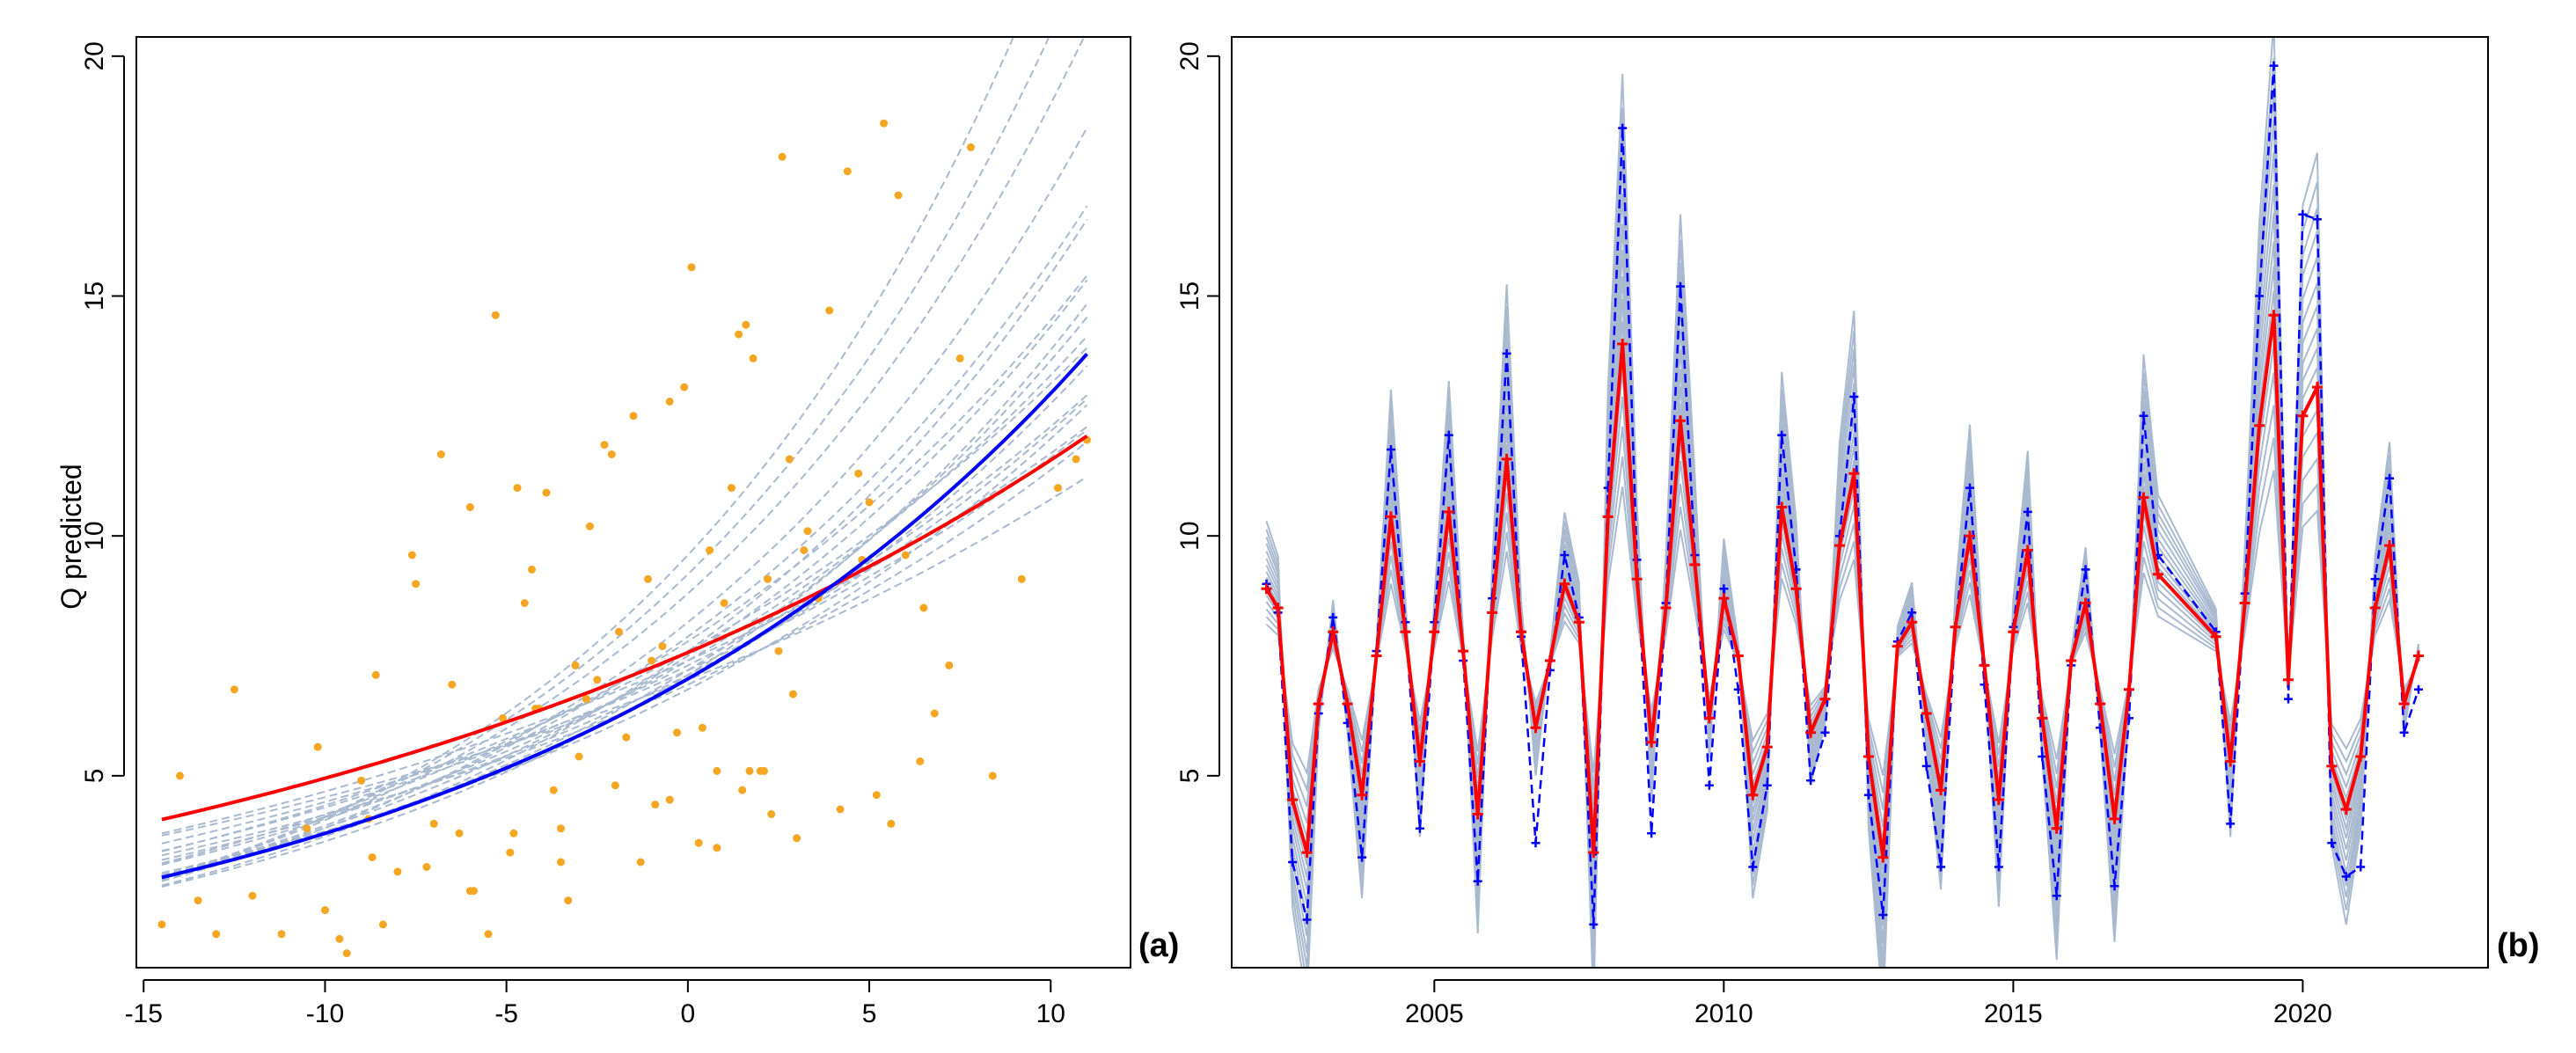  What do you see at coordinates (71, 536) in the screenshot?
I see `panel-a-y-axis-title: Q predicted` at bounding box center [71, 536].